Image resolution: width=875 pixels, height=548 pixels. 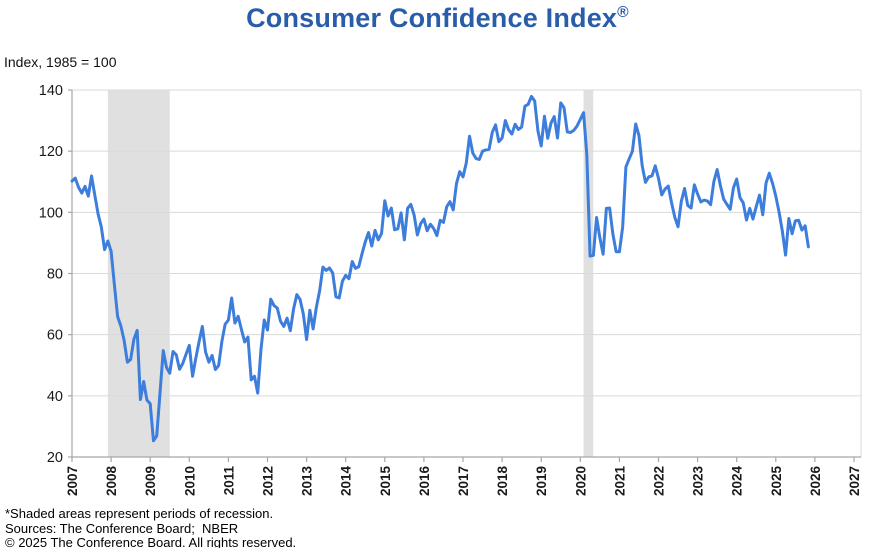 What do you see at coordinates (150, 481) in the screenshot?
I see `x-tick-label: 2009` at bounding box center [150, 481].